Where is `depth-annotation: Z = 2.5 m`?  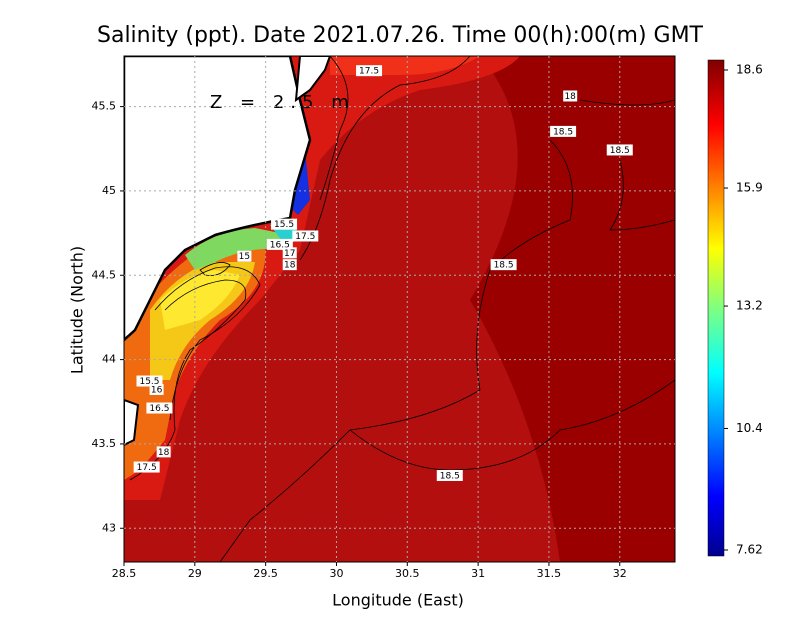 depth-annotation: Z = 2.5 m is located at coordinates (282, 102).